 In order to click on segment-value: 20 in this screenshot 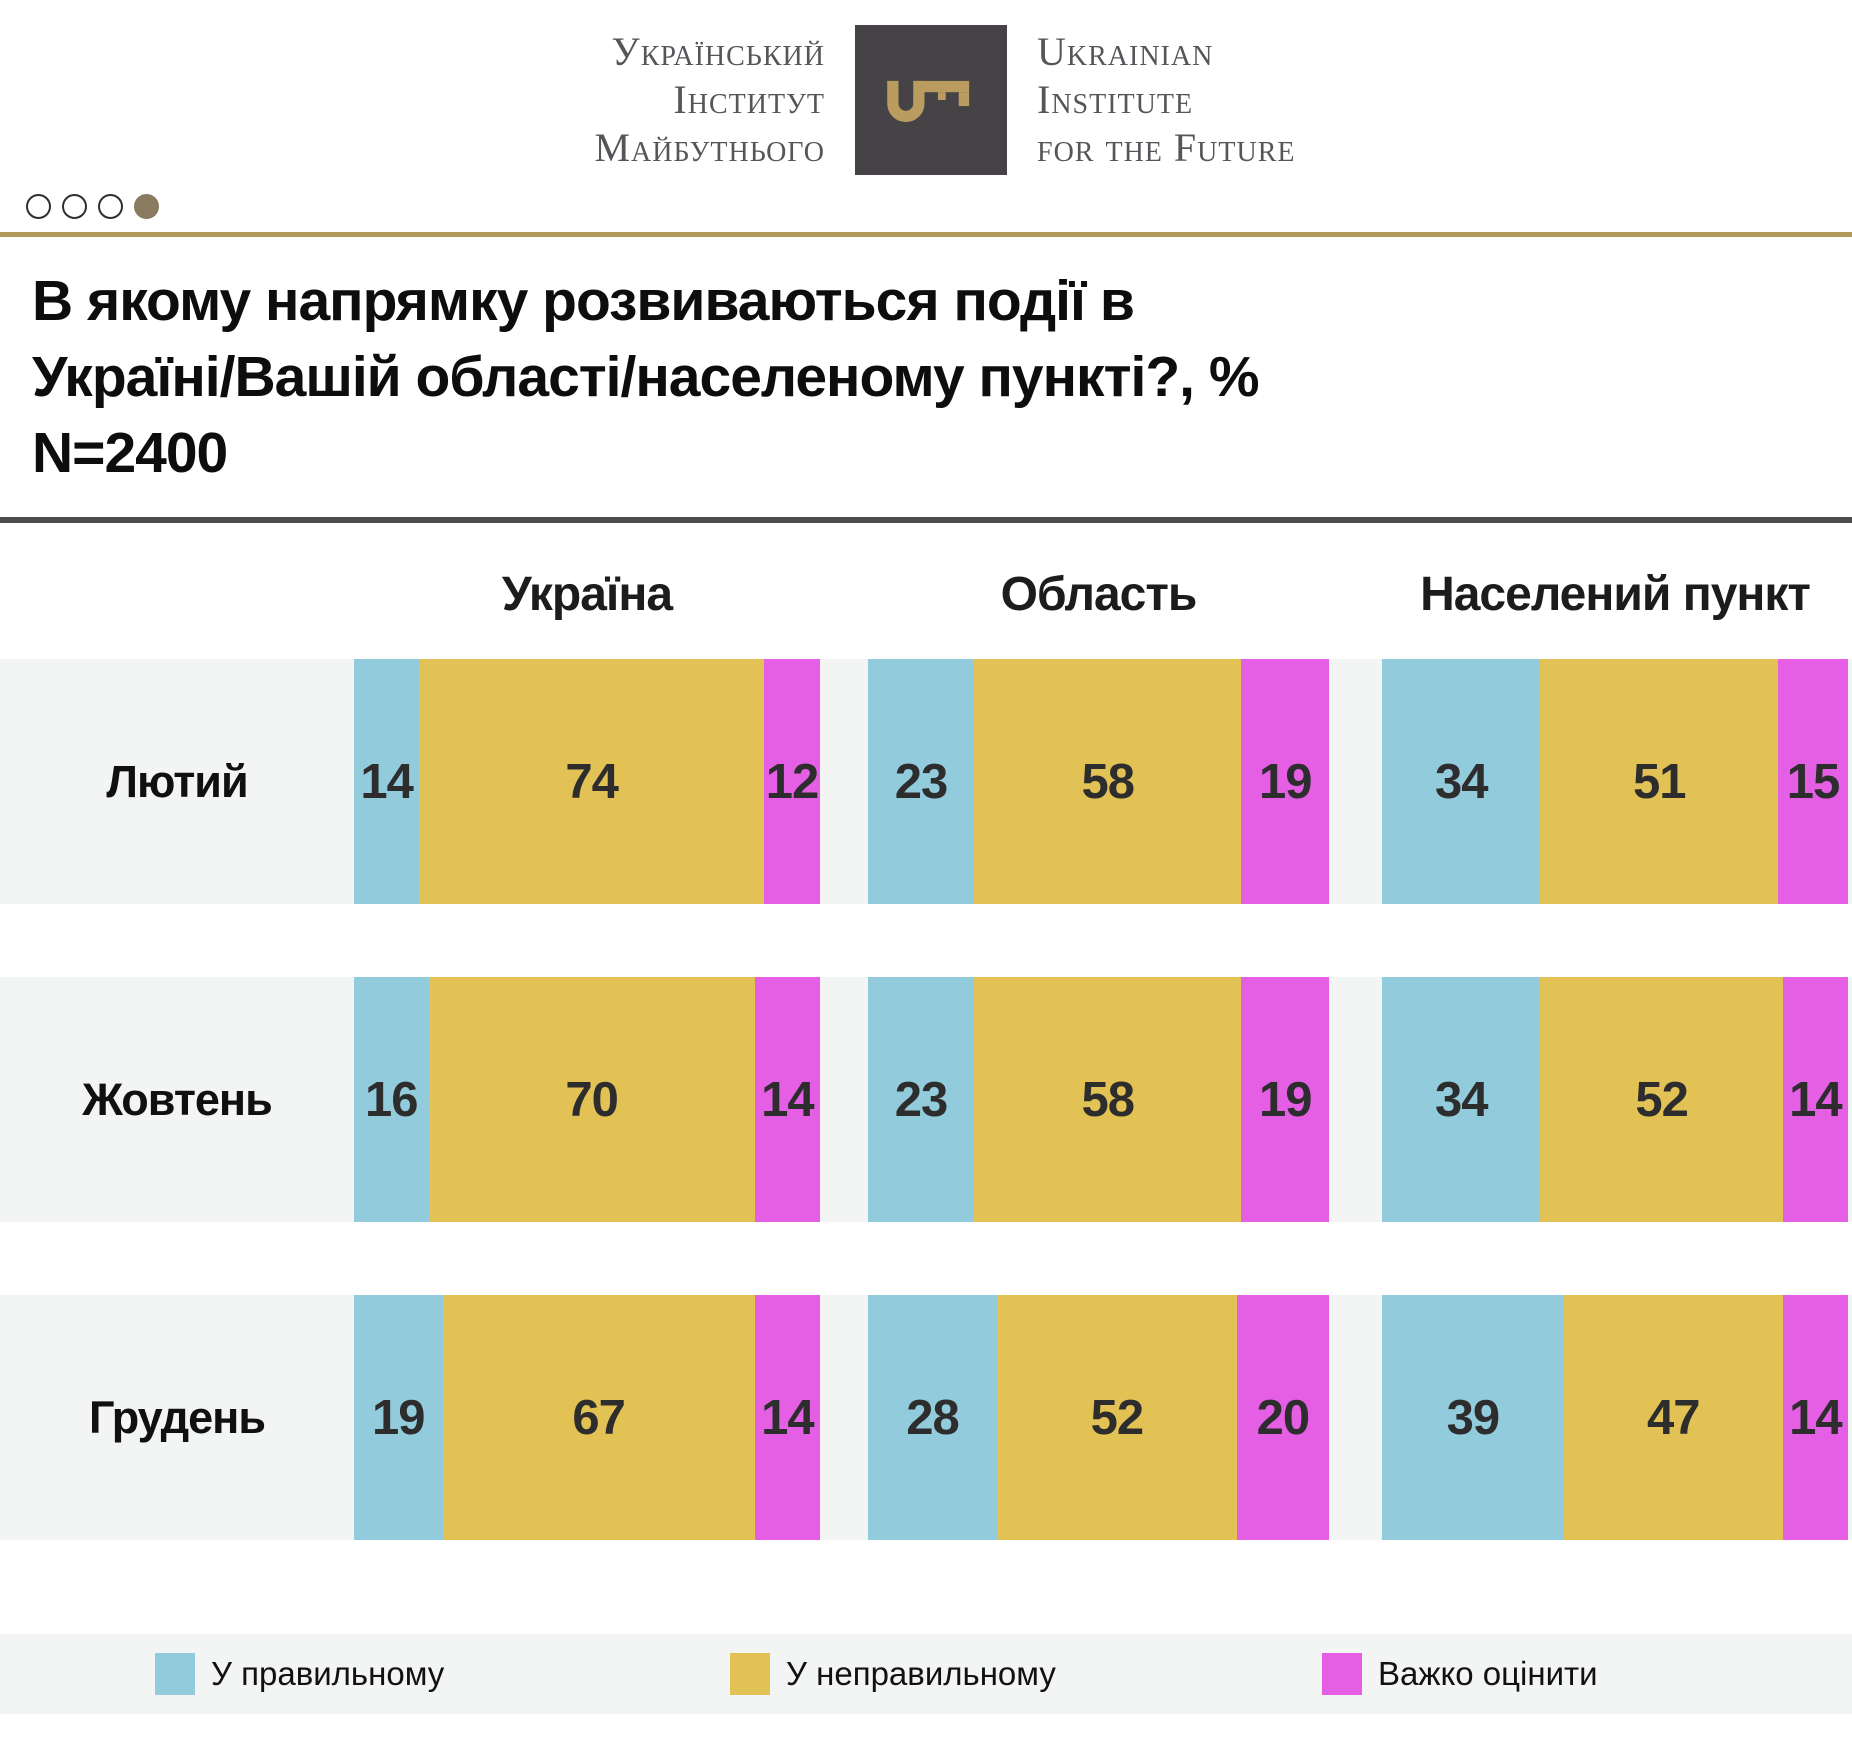, I will do `click(1283, 1417)`.